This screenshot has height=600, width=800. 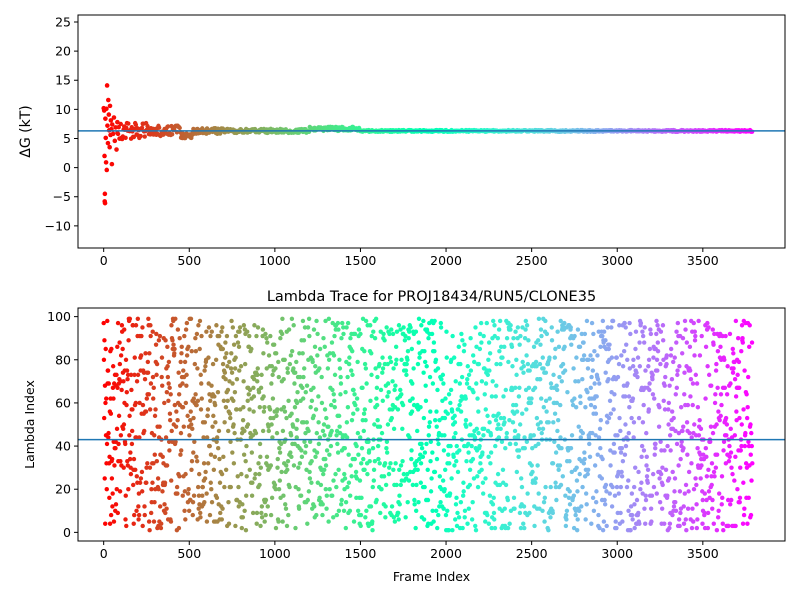 What do you see at coordinates (26, 131) in the screenshot?
I see `delta-g-ylabel: ΔG (kT)` at bounding box center [26, 131].